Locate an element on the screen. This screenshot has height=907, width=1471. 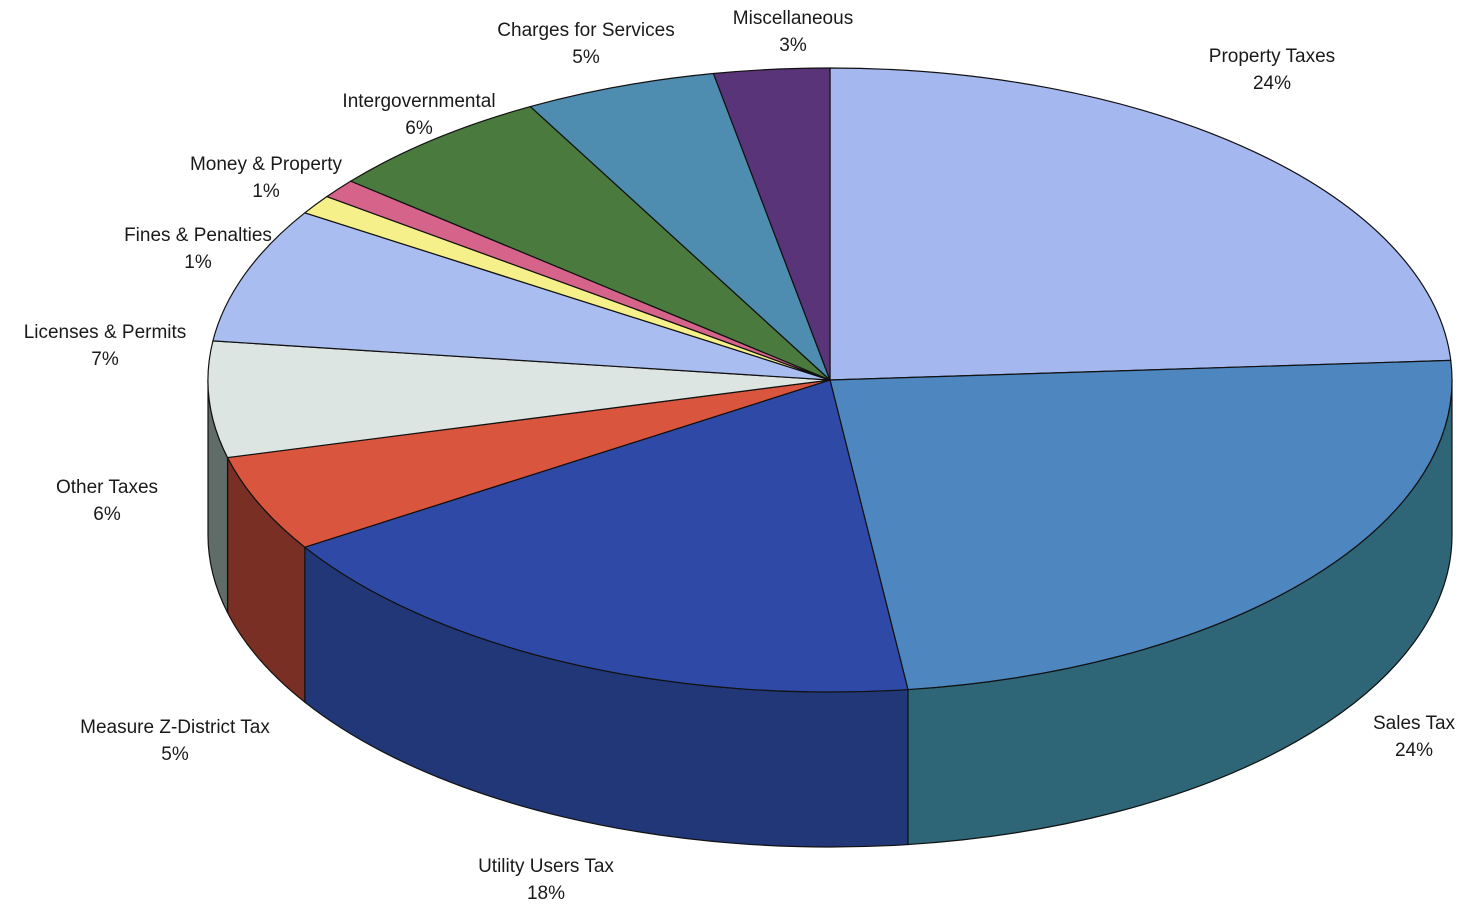
pie-slice-charges-for-services is located at coordinates (680, 226).